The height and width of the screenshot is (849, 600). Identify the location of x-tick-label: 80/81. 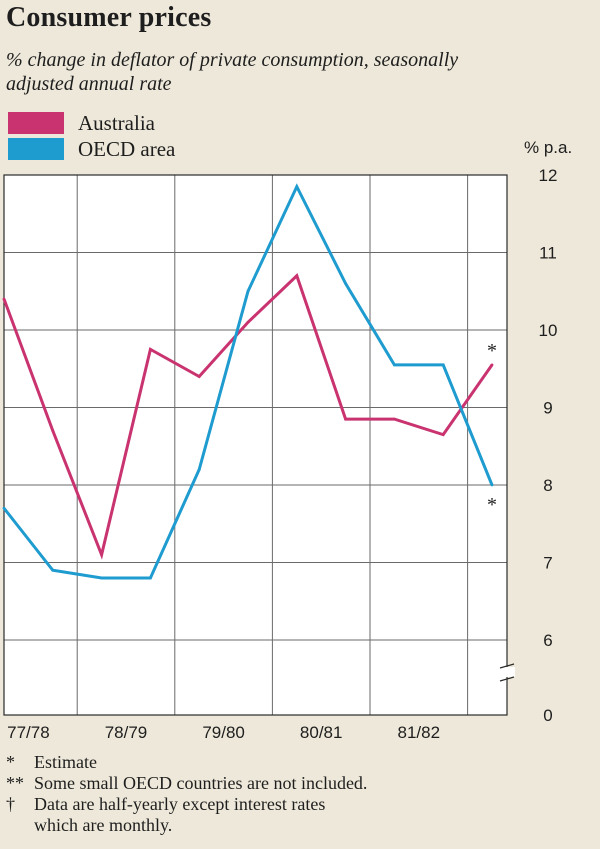
(321, 732).